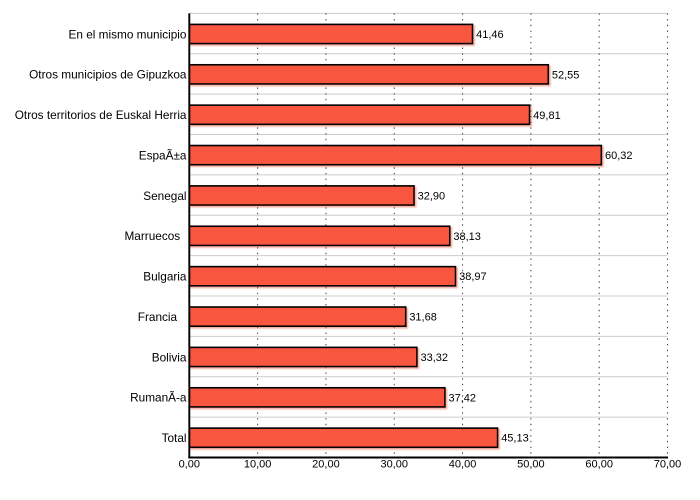 The image size is (700, 500). Describe the element at coordinates (619, 156) in the screenshot. I see `svg-text: 60,32` at that location.